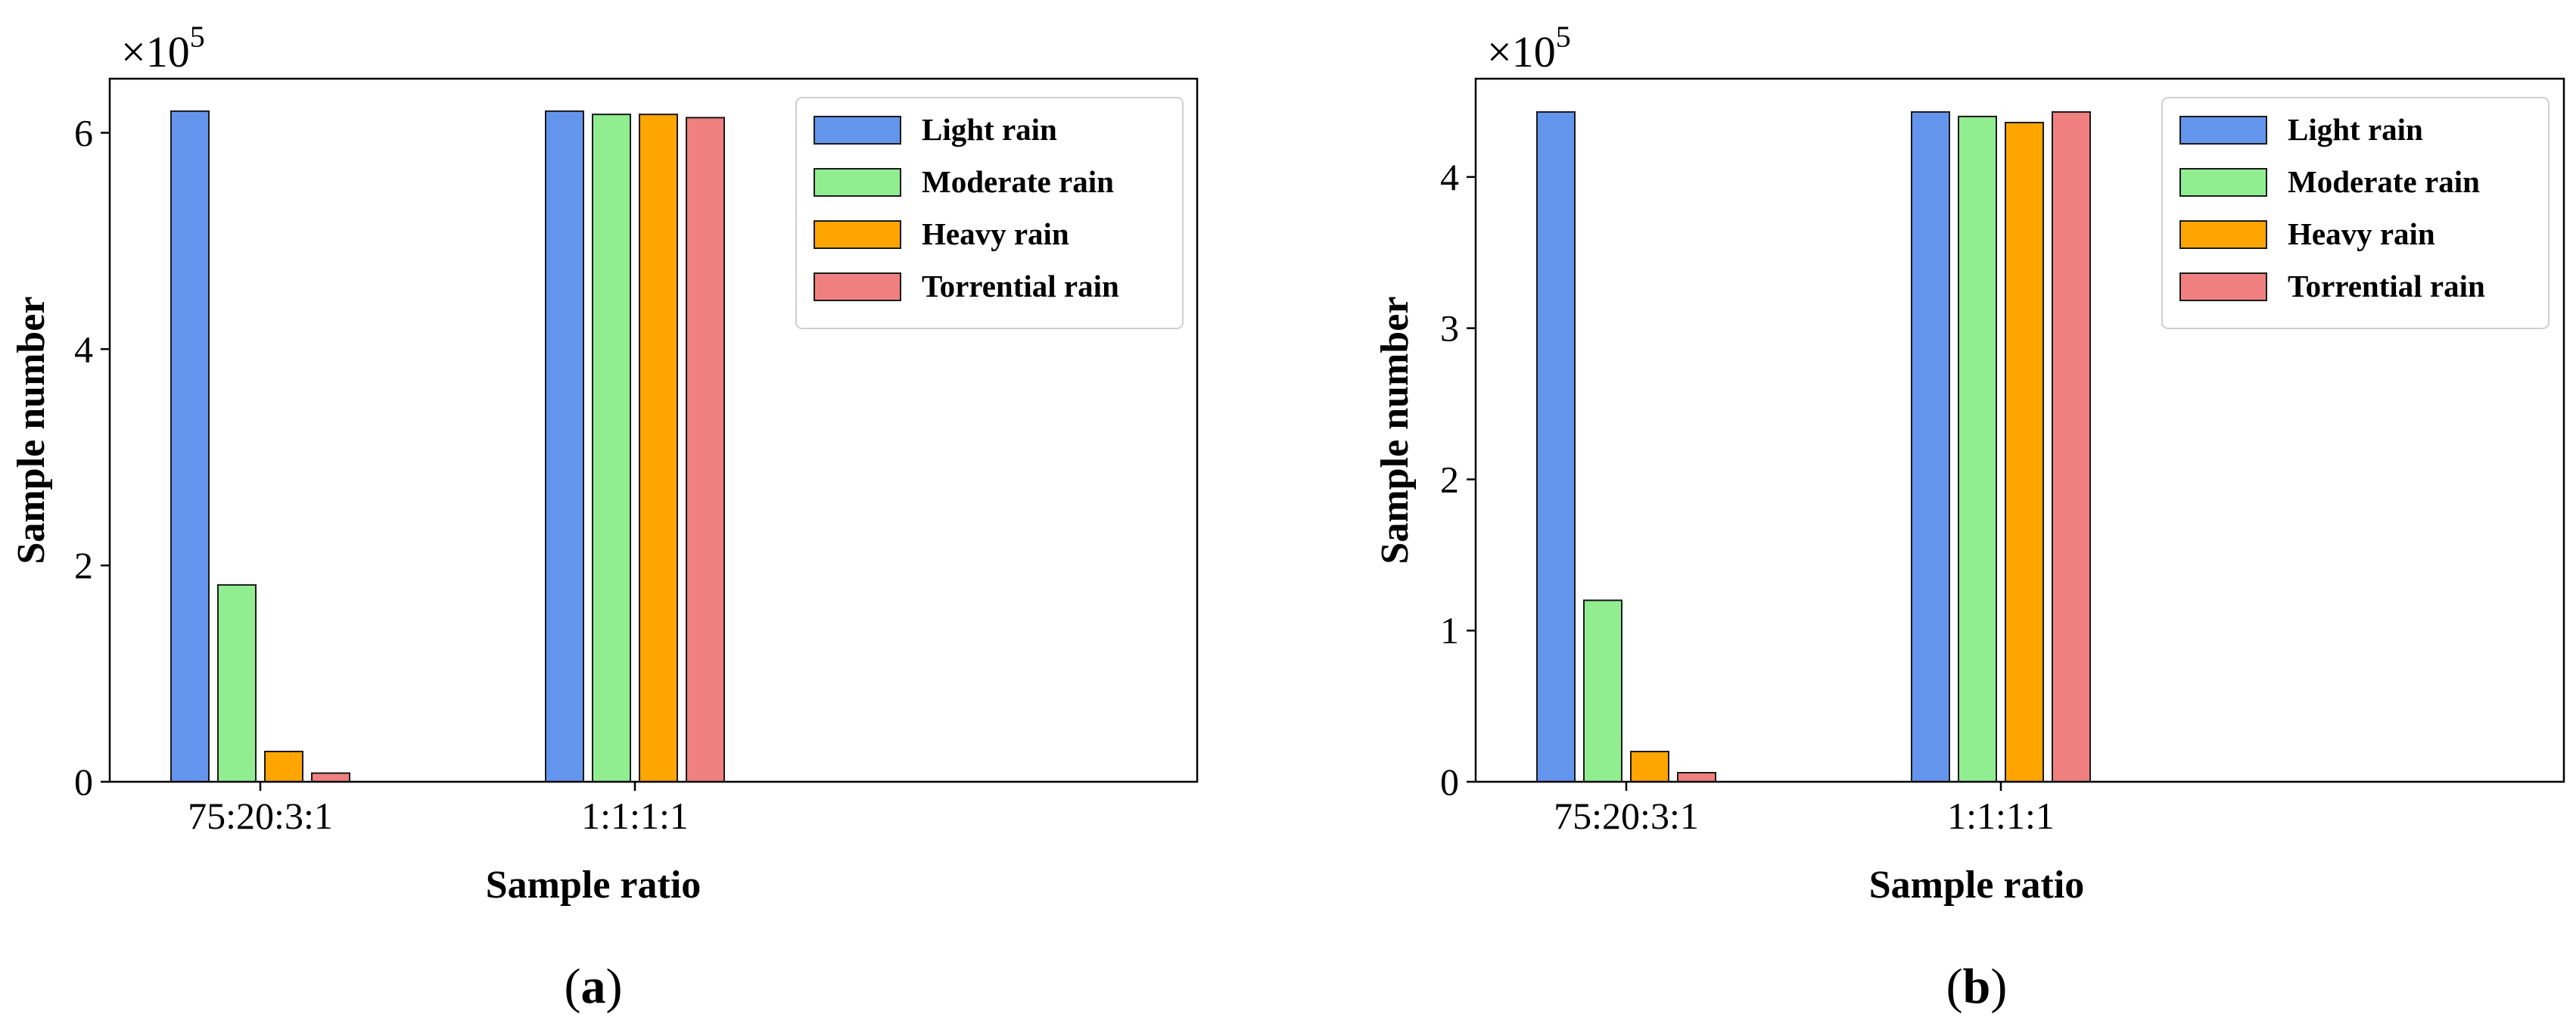 Image resolution: width=2576 pixels, height=1030 pixels. What do you see at coordinates (1977, 986) in the screenshot?
I see `panel-label: (b)` at bounding box center [1977, 986].